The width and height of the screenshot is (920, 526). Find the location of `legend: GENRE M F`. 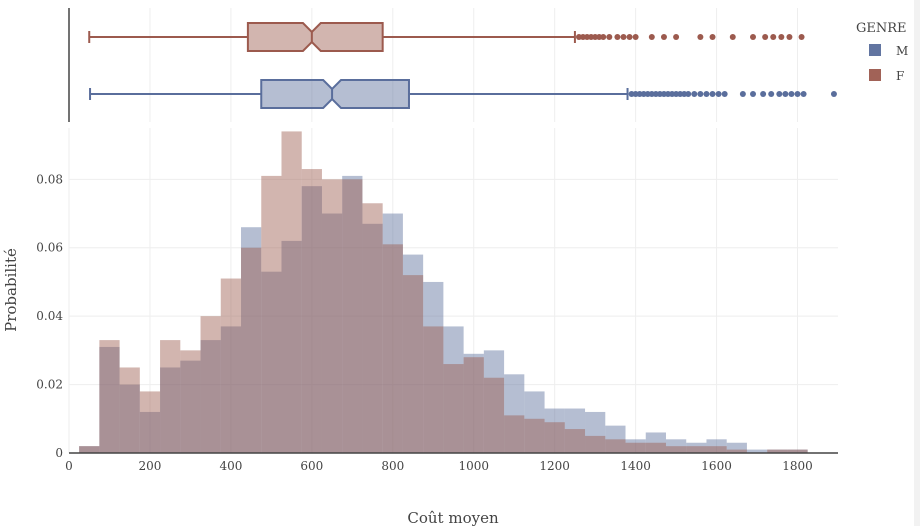

legend: GENRE M F is located at coordinates (882, 52).